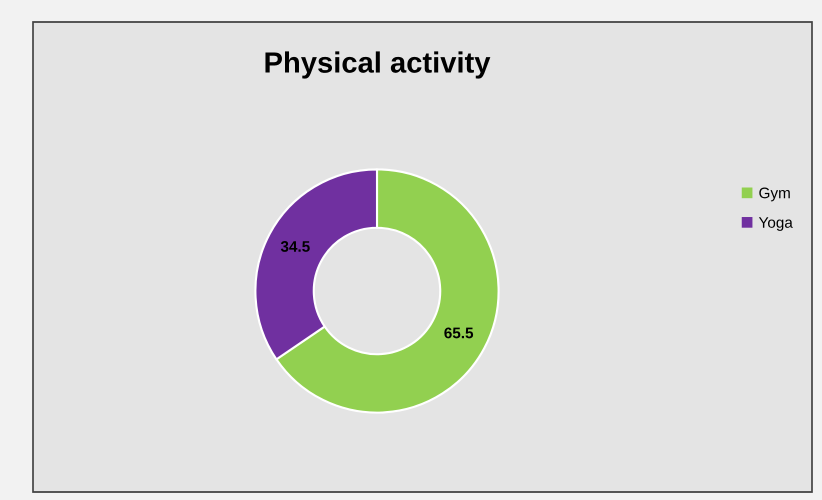 The width and height of the screenshot is (822, 500). What do you see at coordinates (775, 224) in the screenshot?
I see `legend-label: Yoga` at bounding box center [775, 224].